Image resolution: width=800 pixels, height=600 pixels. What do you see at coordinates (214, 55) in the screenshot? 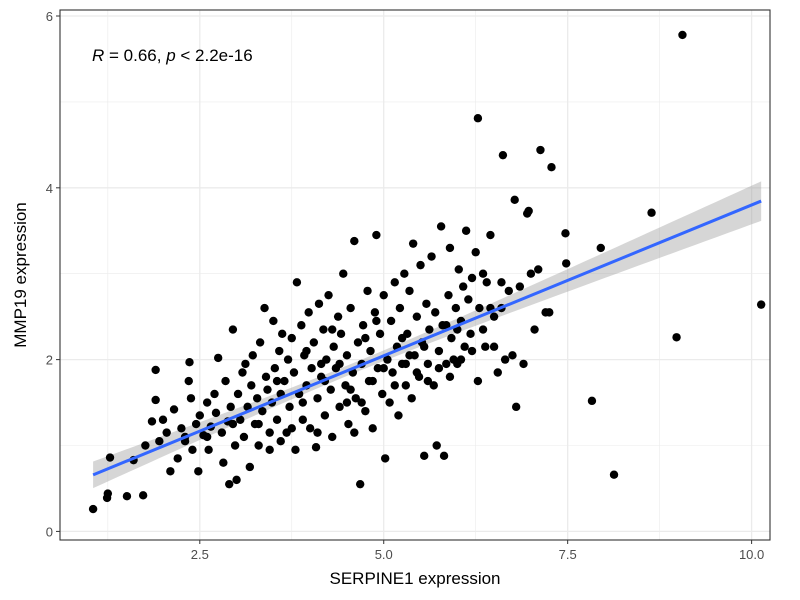
I see `p-value: < 2.2e-16` at bounding box center [214, 55].